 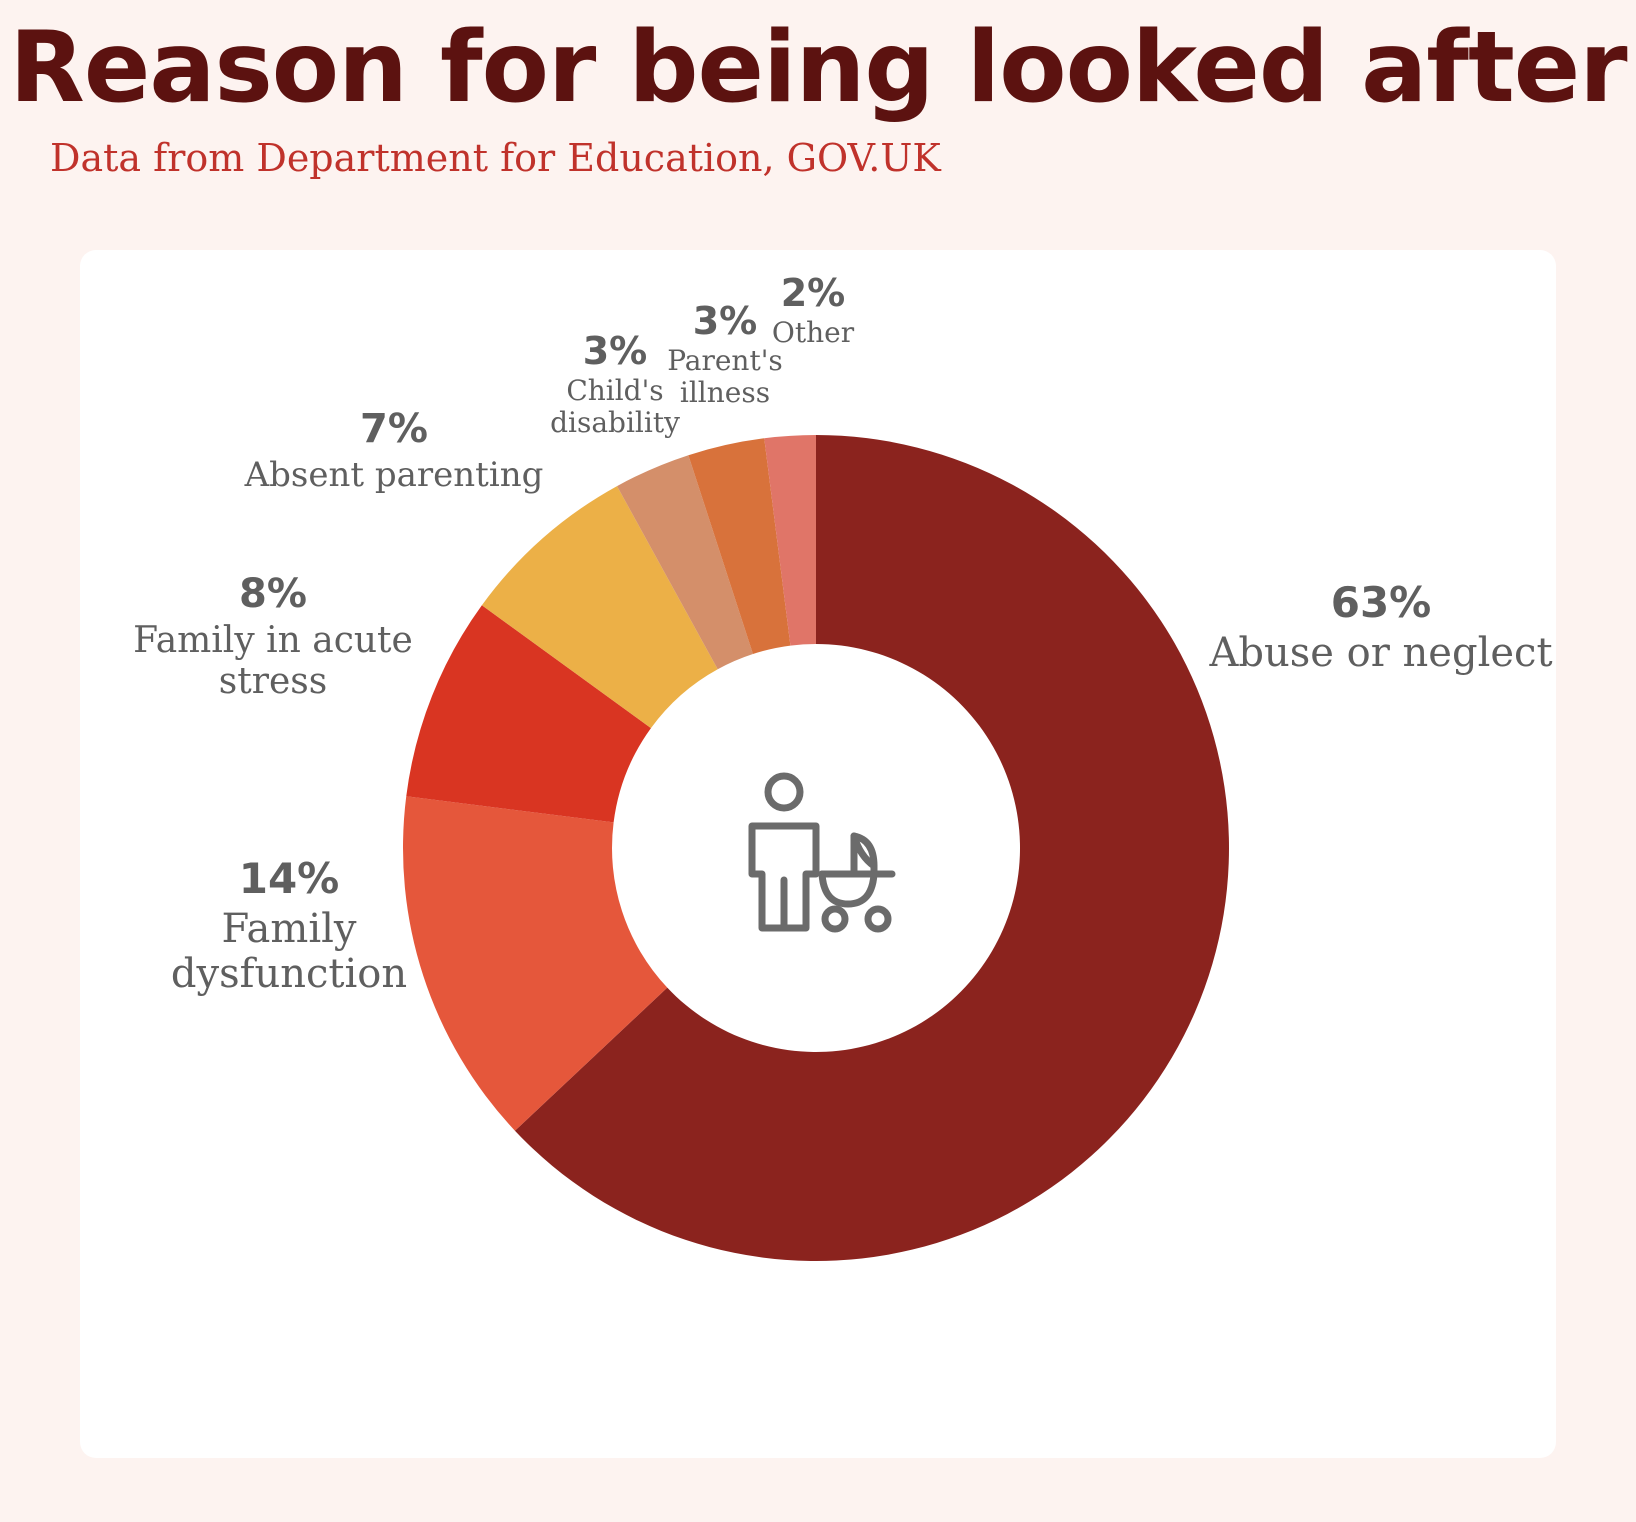 What do you see at coordinates (273, 594) in the screenshot?
I see `slice-percent-label: 8%` at bounding box center [273, 594].